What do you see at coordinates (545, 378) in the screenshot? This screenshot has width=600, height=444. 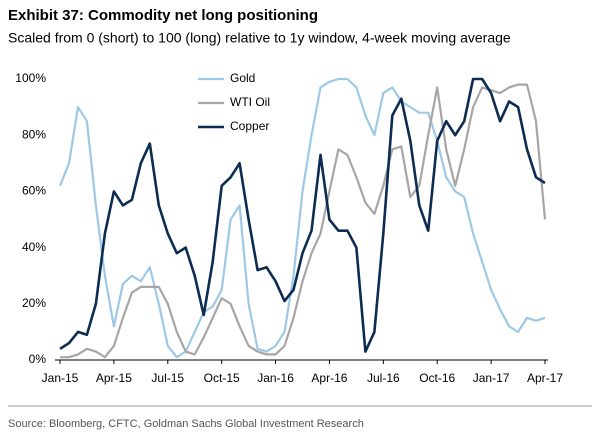 I see `x-tick-label: Apr-17` at bounding box center [545, 378].